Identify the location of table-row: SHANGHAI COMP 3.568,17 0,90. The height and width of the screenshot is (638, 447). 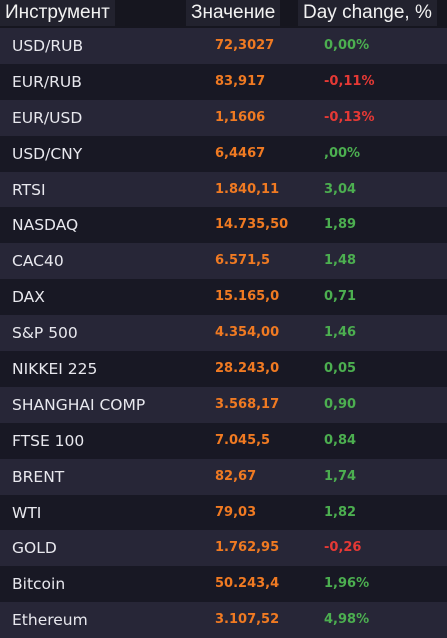
(223, 404).